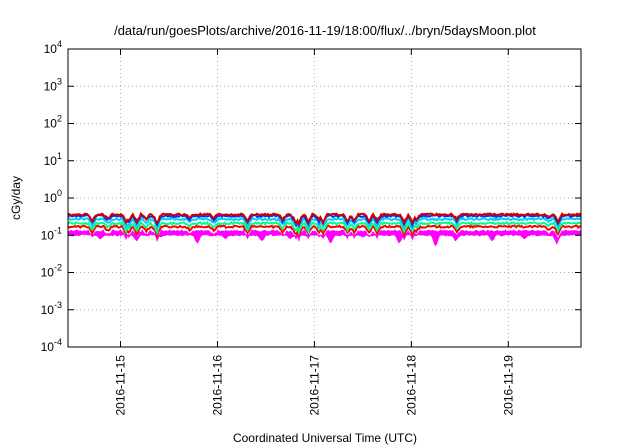  What do you see at coordinates (121, 385) in the screenshot?
I see `x-tick-label: 2016-11-15` at bounding box center [121, 385].